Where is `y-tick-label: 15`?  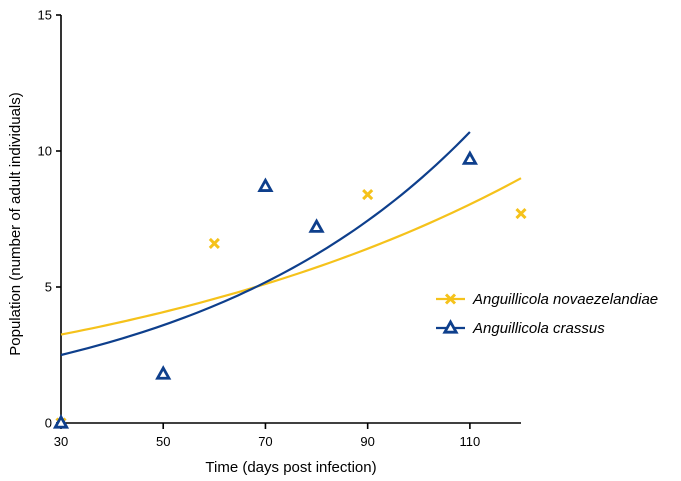 y-tick-label: 15 is located at coordinates (45, 15).